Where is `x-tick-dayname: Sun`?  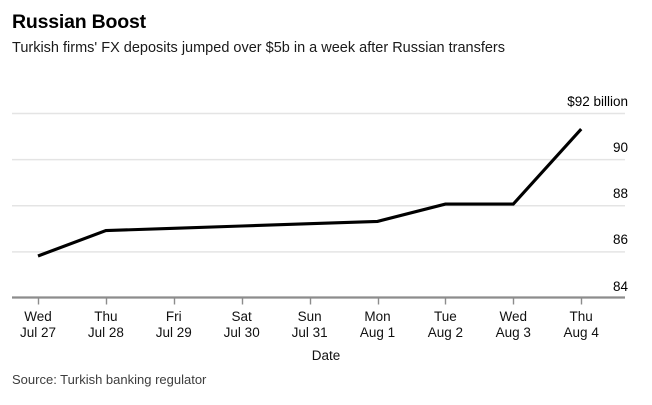
x-tick-dayname: Sun is located at coordinates (309, 316).